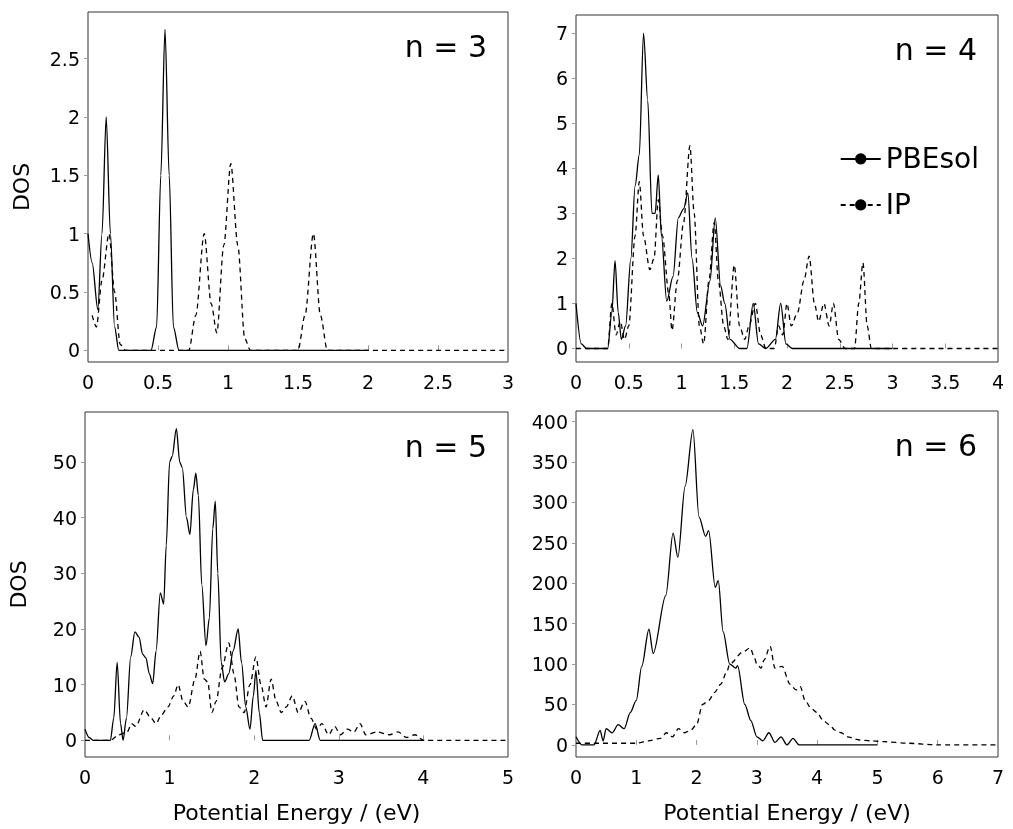  I want to click on text: n = 3, so click(445, 46).